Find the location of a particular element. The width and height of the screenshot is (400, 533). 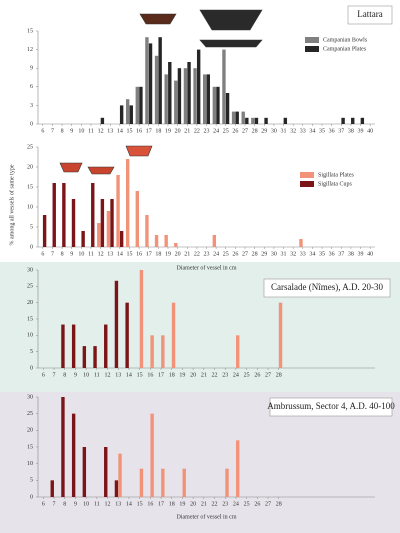

x-tick-label: 28 is located at coordinates (279, 504).